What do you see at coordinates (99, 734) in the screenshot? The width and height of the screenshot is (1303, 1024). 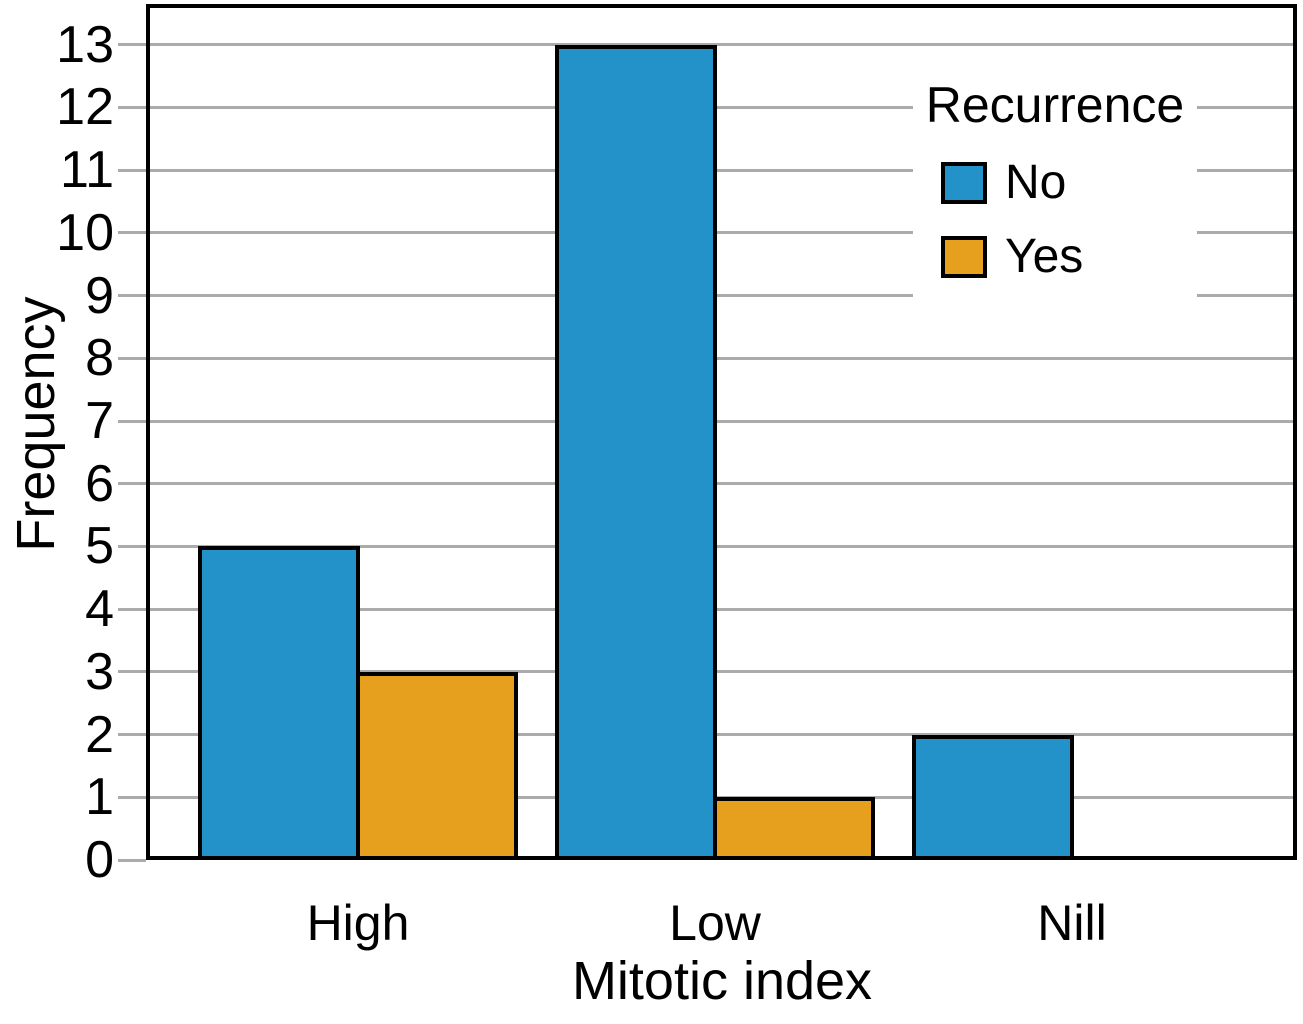 I see `y-tick-label-2: 2` at bounding box center [99, 734].